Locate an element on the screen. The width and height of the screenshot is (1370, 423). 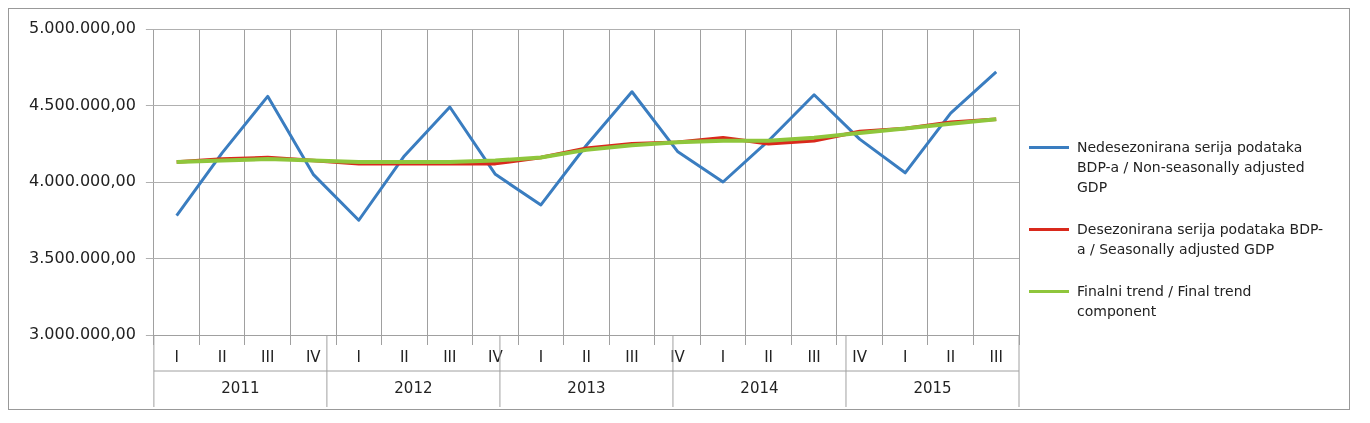
text: 2015 is located at coordinates (932, 387).